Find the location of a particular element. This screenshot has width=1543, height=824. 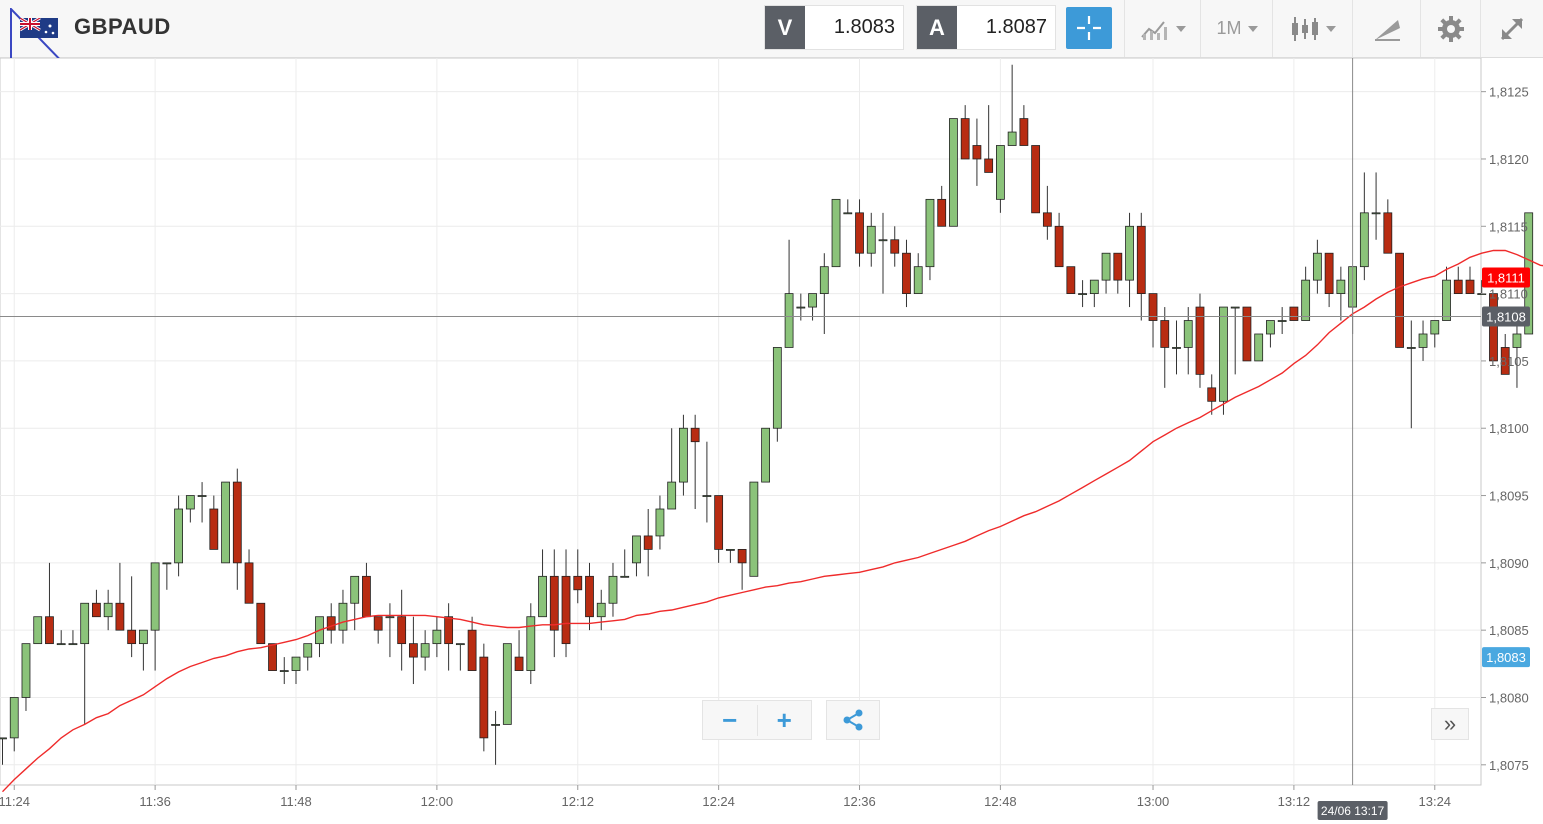

settings-button is located at coordinates (1450, 28).